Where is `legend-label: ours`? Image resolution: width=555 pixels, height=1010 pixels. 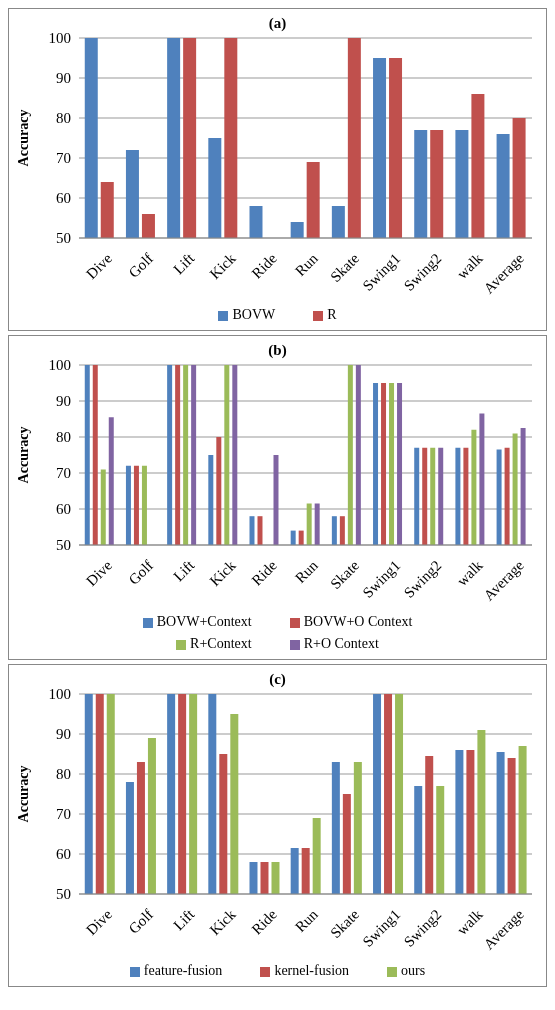 legend-label: ours is located at coordinates (413, 970).